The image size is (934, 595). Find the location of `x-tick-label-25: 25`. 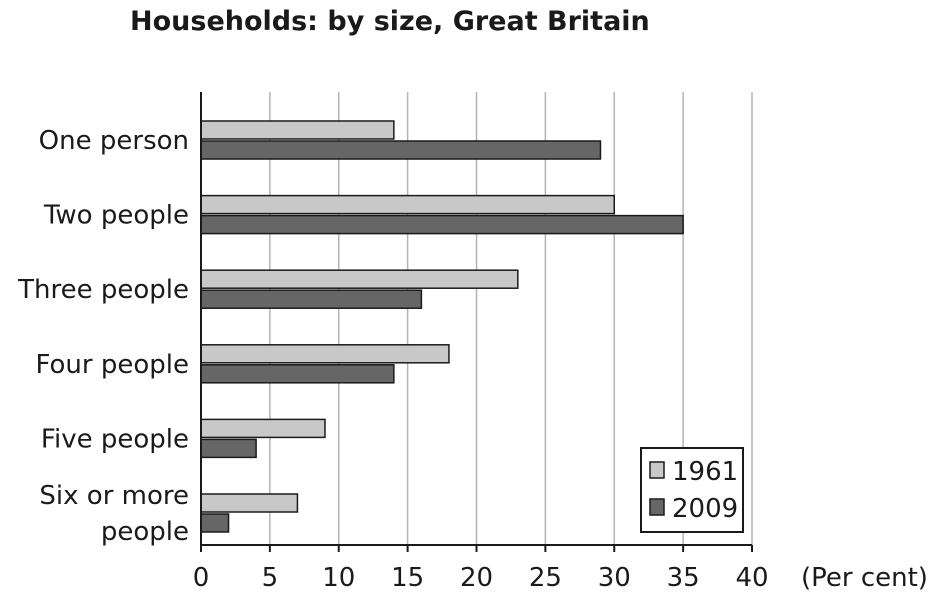

x-tick-label-25: 25 is located at coordinates (545, 576).